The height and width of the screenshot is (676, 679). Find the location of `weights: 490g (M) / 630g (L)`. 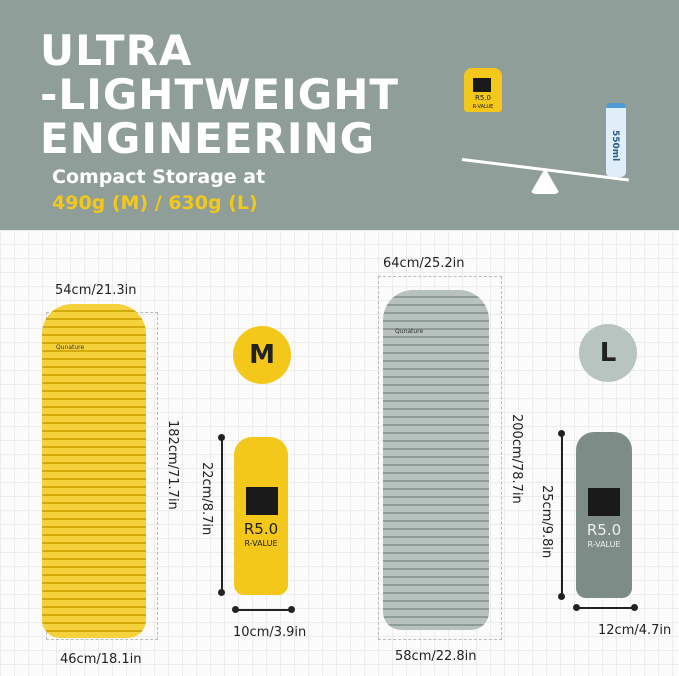

weights: 490g (M) / 630g (L) is located at coordinates (155, 203).